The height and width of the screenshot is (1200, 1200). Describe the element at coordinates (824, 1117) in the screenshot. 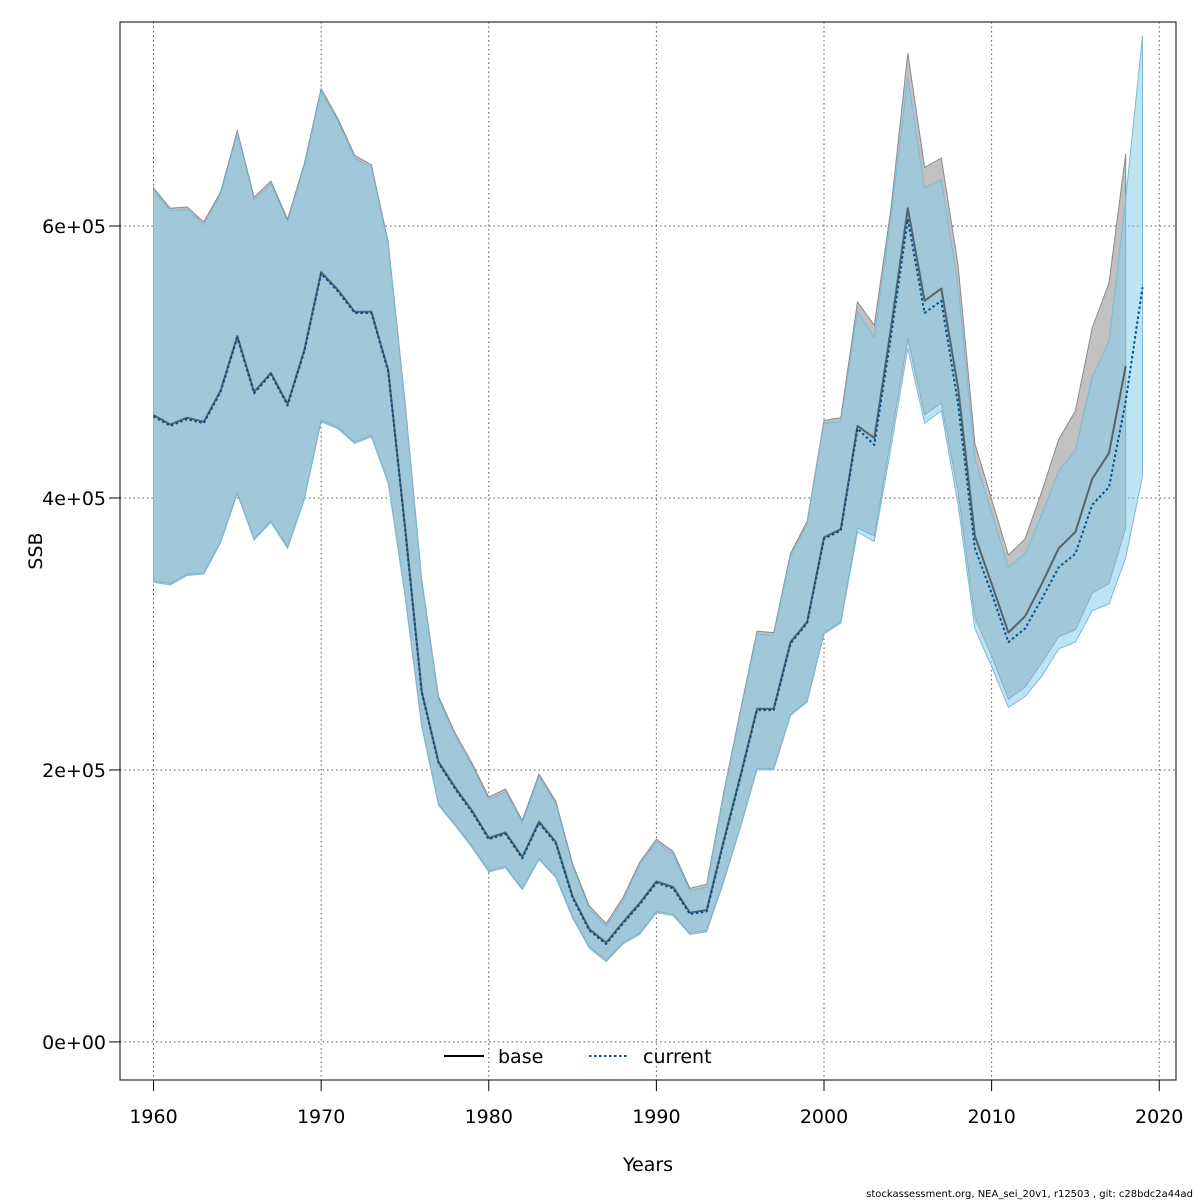

I see `x-tick-label-2000: 2000` at that location.